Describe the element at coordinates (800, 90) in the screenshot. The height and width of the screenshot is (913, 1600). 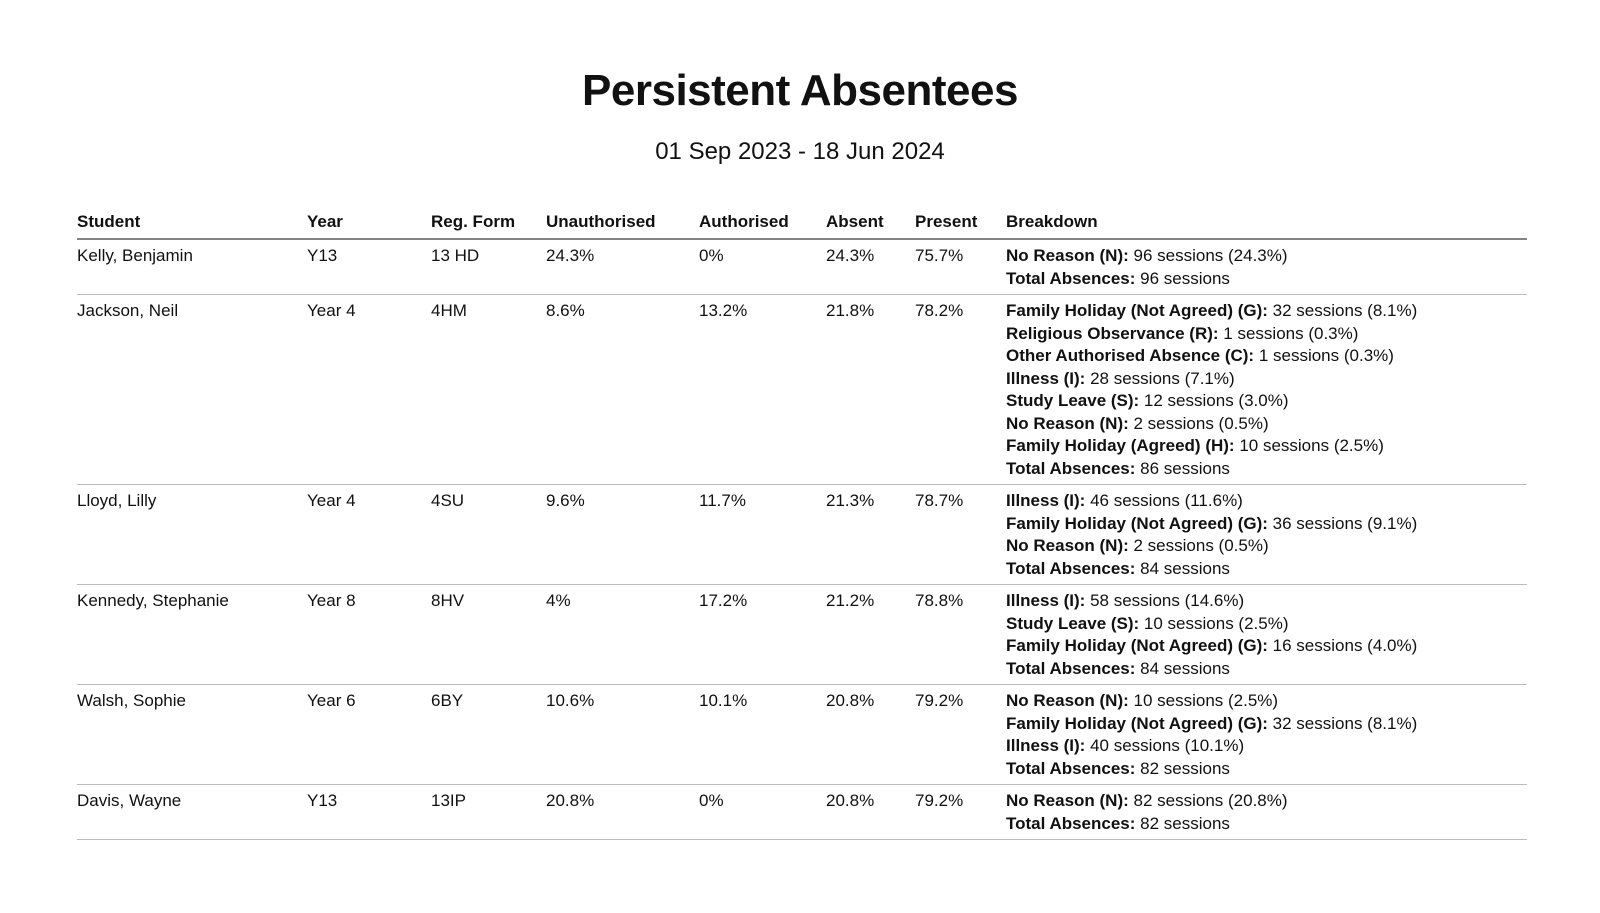
I see `page-title: Persistent Absentees` at that location.